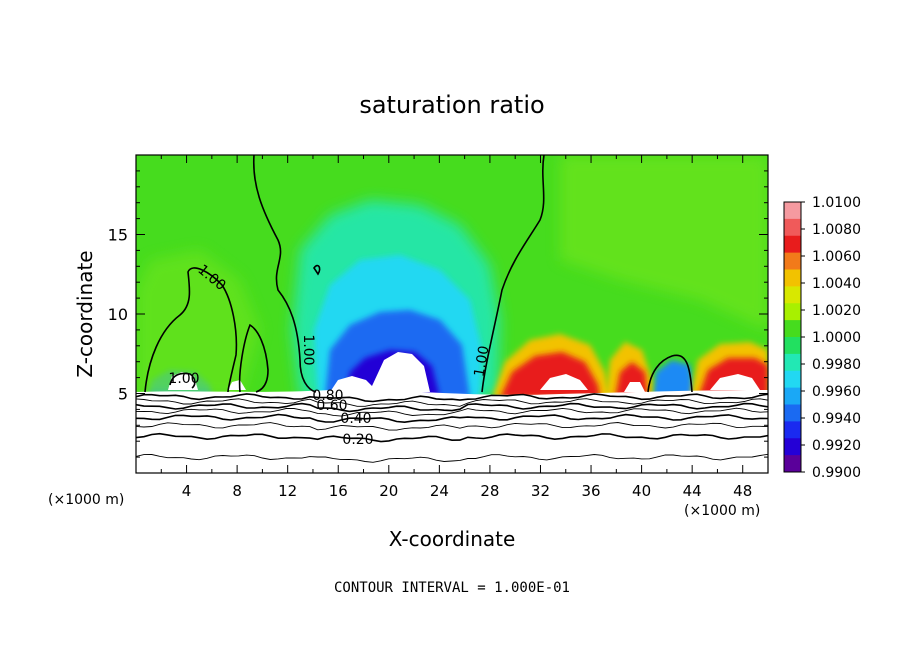 The height and width of the screenshot is (654, 904). Describe the element at coordinates (836, 203) in the screenshot. I see `colorbar-label: 1.0100` at that location.